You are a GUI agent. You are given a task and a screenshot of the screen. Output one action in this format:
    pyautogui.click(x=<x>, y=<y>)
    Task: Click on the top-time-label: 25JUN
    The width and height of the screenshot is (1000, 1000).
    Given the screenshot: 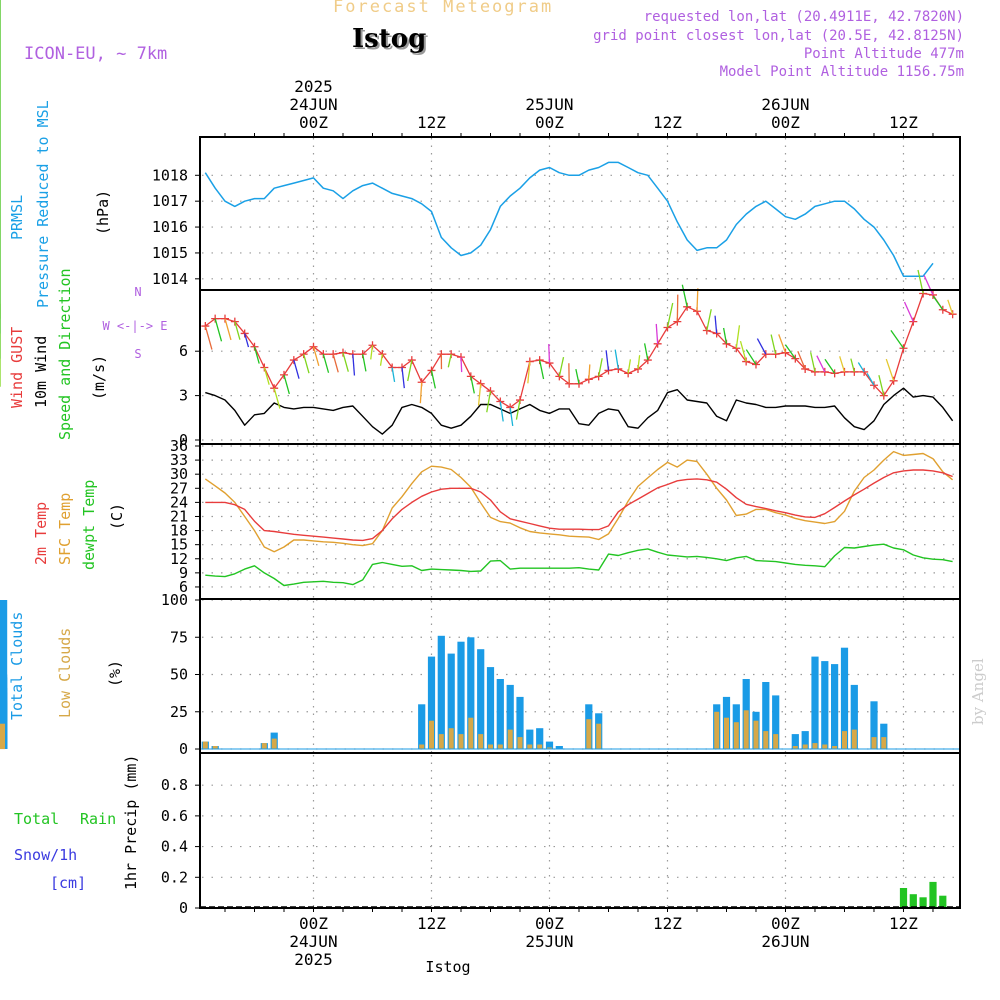 What is the action you would take?
    pyautogui.click(x=549, y=104)
    